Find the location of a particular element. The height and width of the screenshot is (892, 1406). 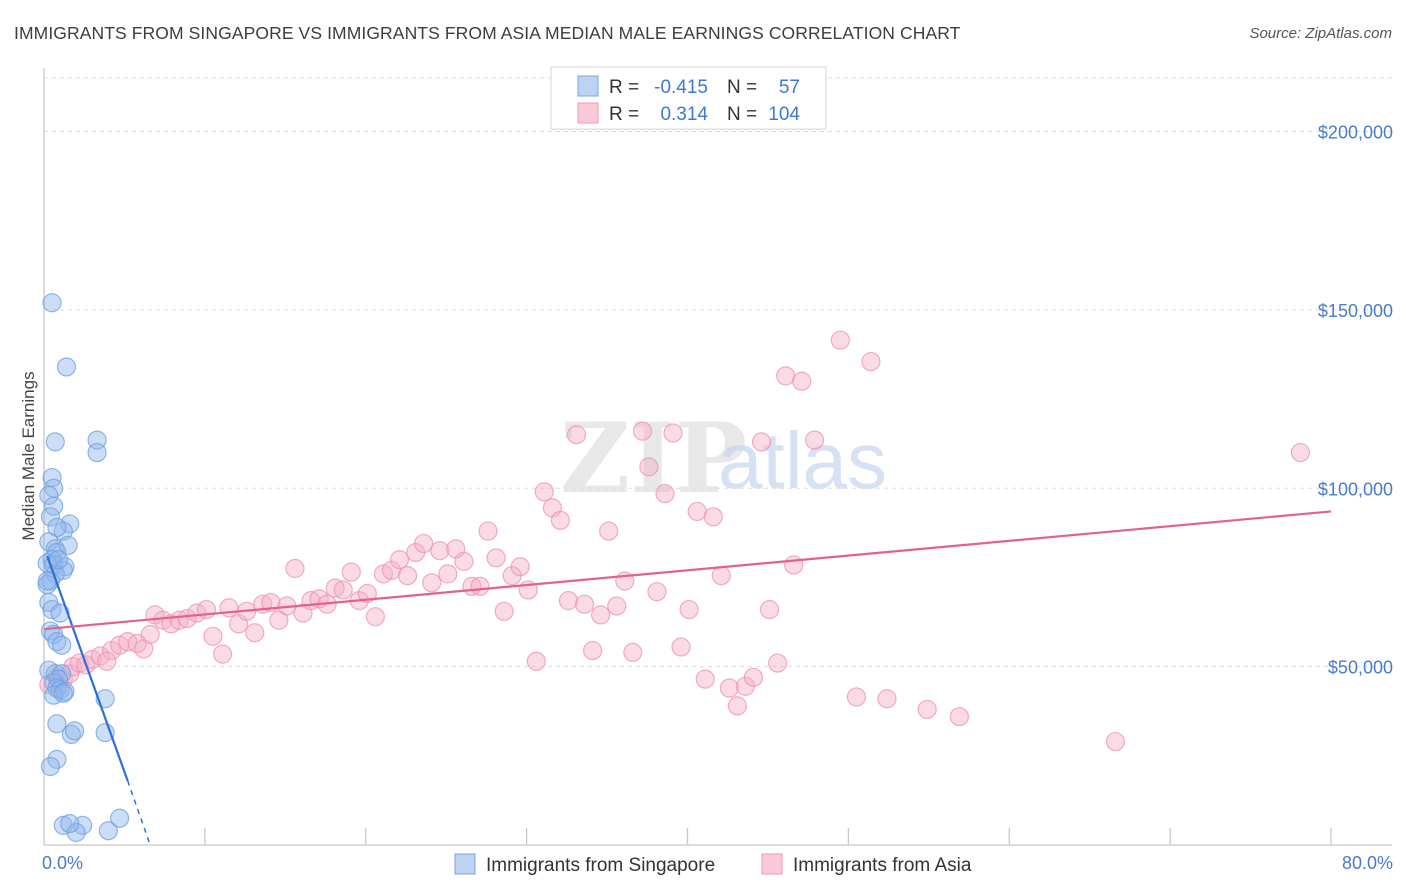

legend-r-label-2: R = is located at coordinates (624, 114).